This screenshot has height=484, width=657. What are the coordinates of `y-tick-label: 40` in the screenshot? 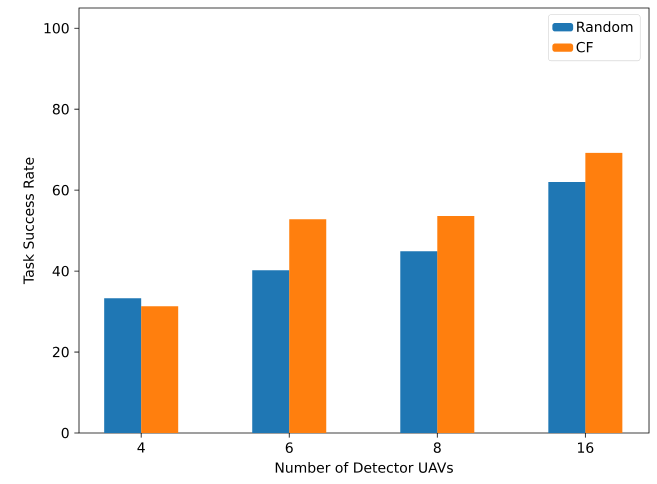 It's located at (60, 271).